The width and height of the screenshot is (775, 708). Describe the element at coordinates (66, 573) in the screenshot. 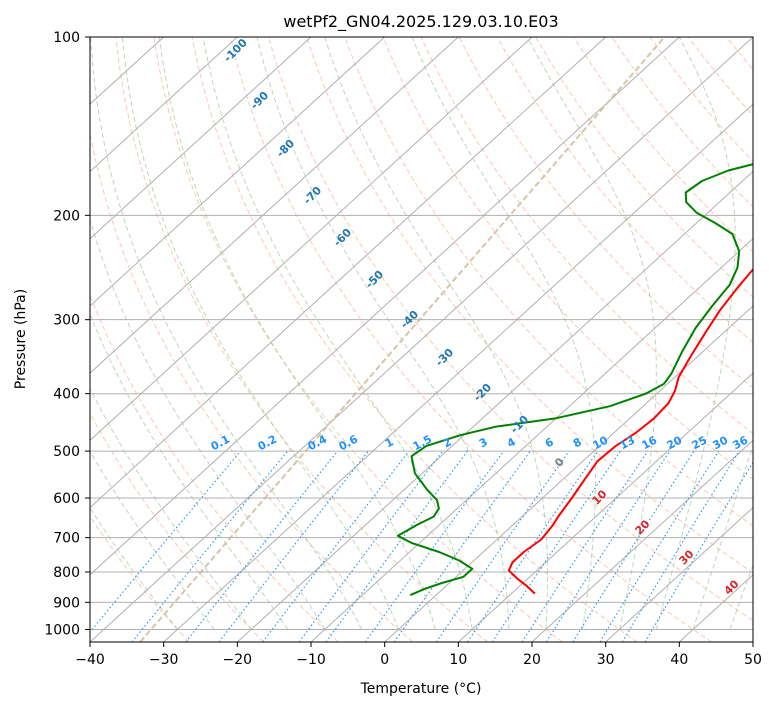

I see `y-tick-label: 800` at that location.